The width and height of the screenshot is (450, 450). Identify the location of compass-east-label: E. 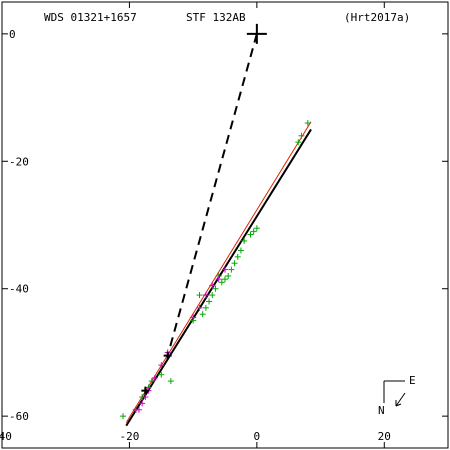
(412, 380).